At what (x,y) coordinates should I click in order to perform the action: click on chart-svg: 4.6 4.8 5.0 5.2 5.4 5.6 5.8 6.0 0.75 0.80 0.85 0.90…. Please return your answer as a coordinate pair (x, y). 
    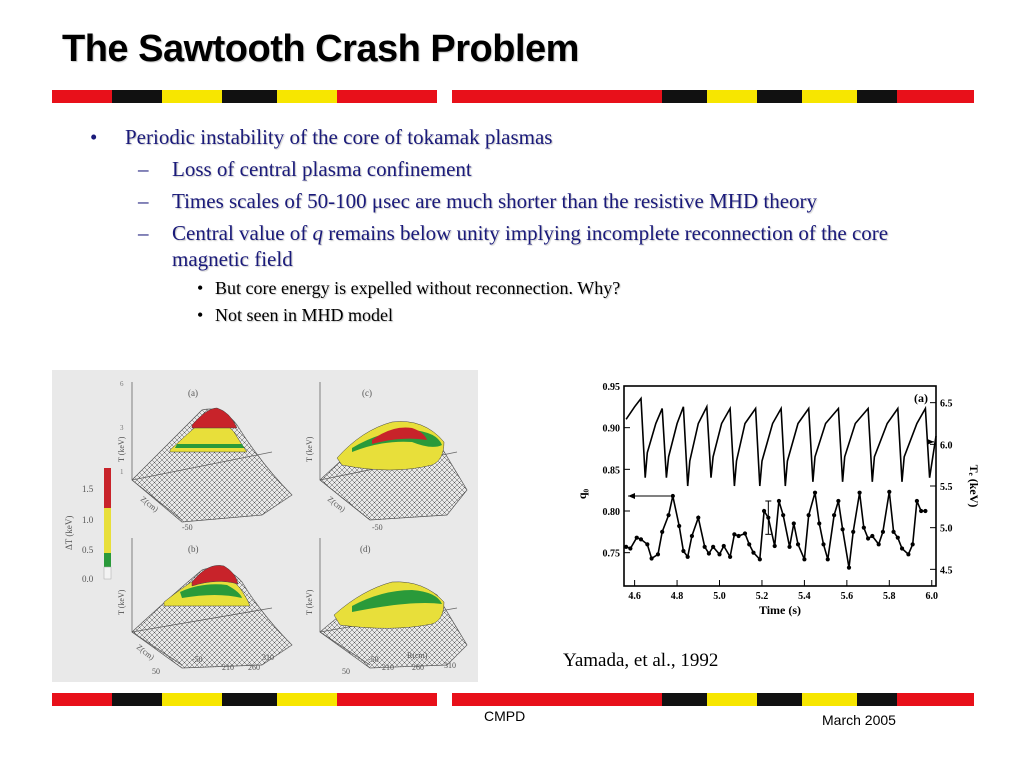
    Looking at the image, I should click on (778, 499).